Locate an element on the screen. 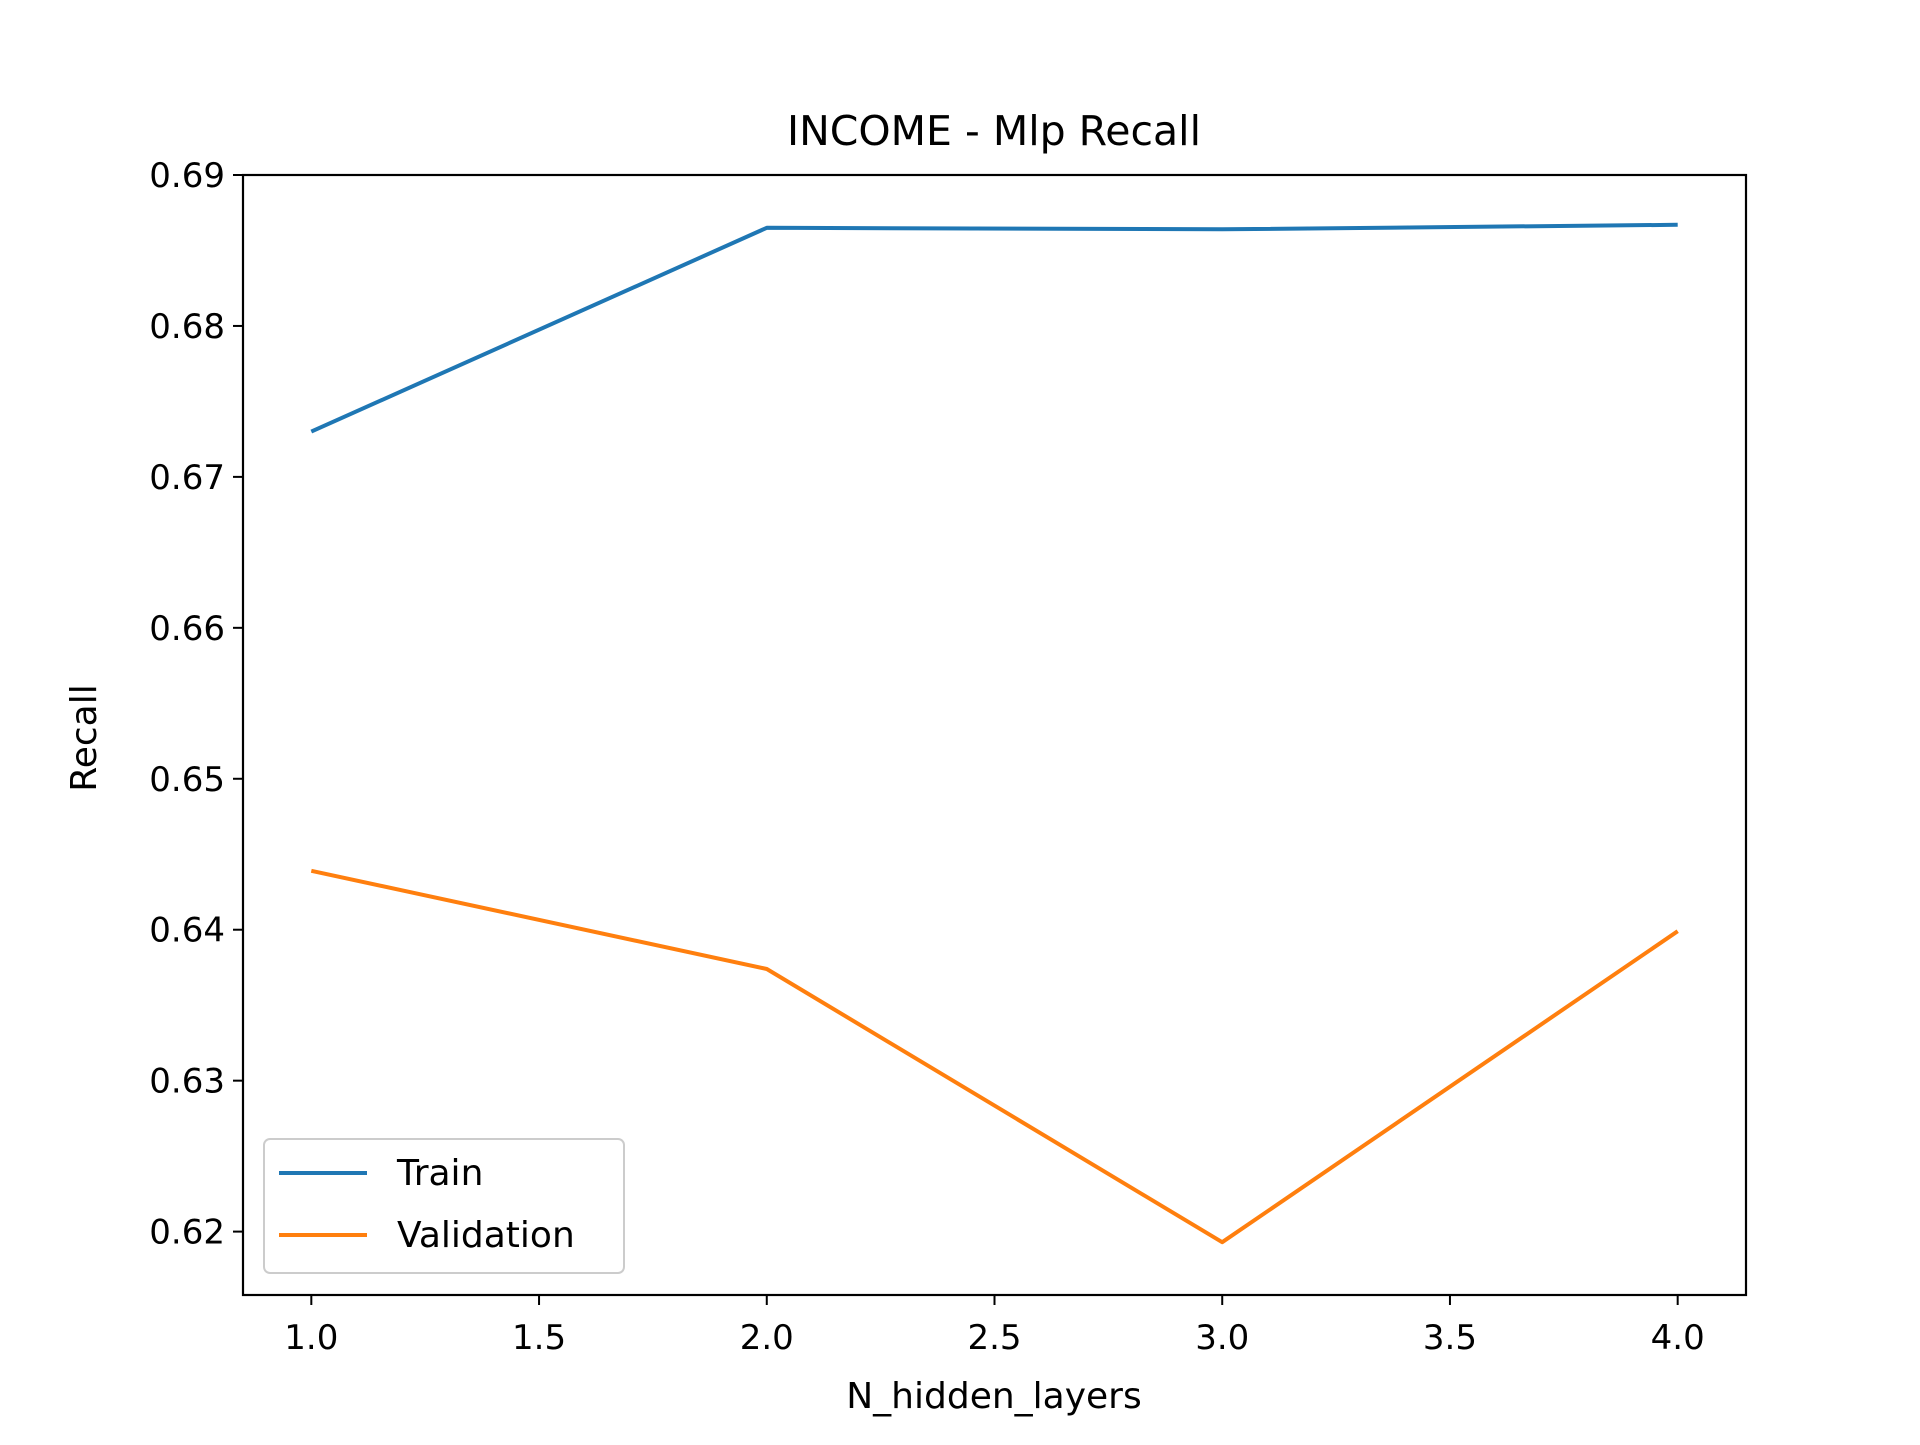  y-tick-label: 0.62 is located at coordinates (187, 1233).